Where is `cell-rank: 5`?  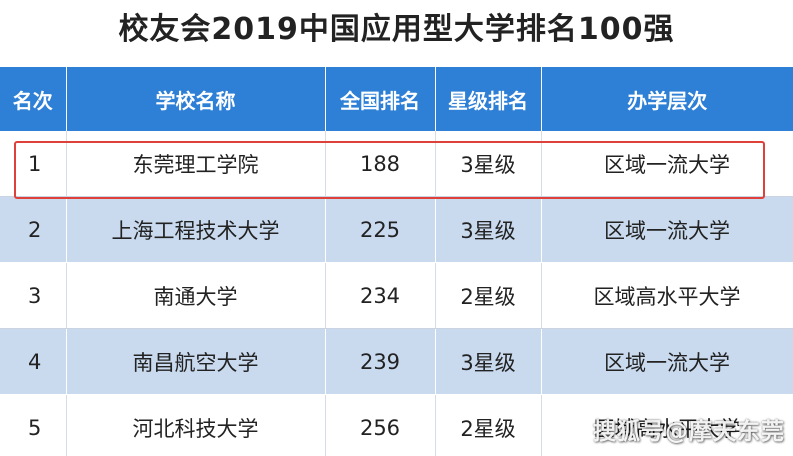
cell-rank: 5 is located at coordinates (33, 425).